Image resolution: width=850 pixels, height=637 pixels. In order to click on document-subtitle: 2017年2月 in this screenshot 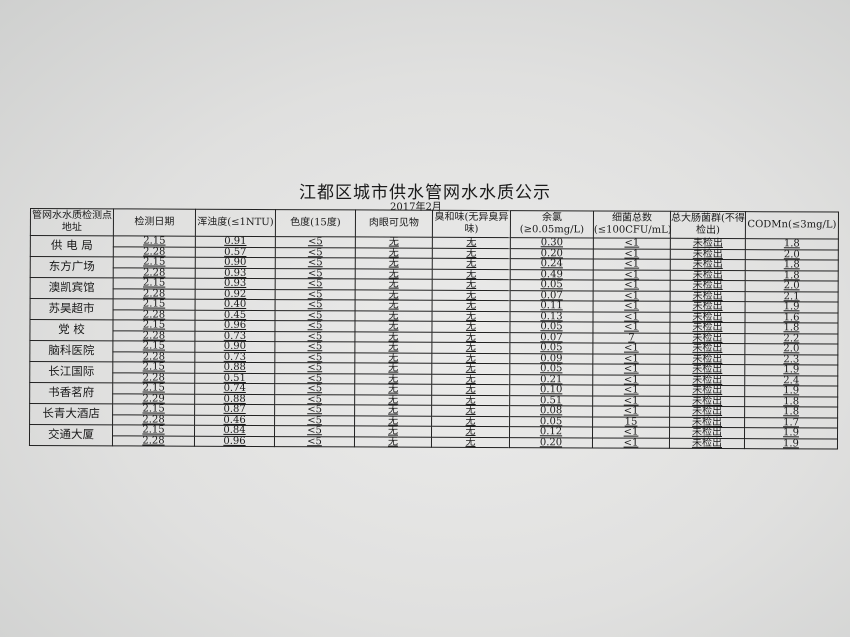, I will do `click(416, 207)`.